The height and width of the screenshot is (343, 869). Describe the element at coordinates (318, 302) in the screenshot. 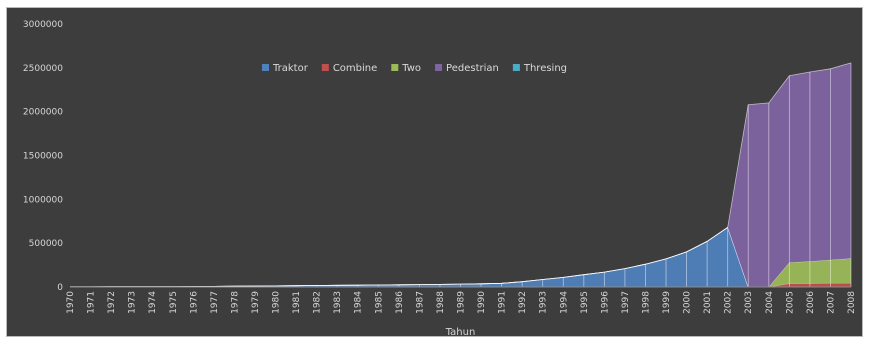

I see `x-tick-label: 1982` at that location.